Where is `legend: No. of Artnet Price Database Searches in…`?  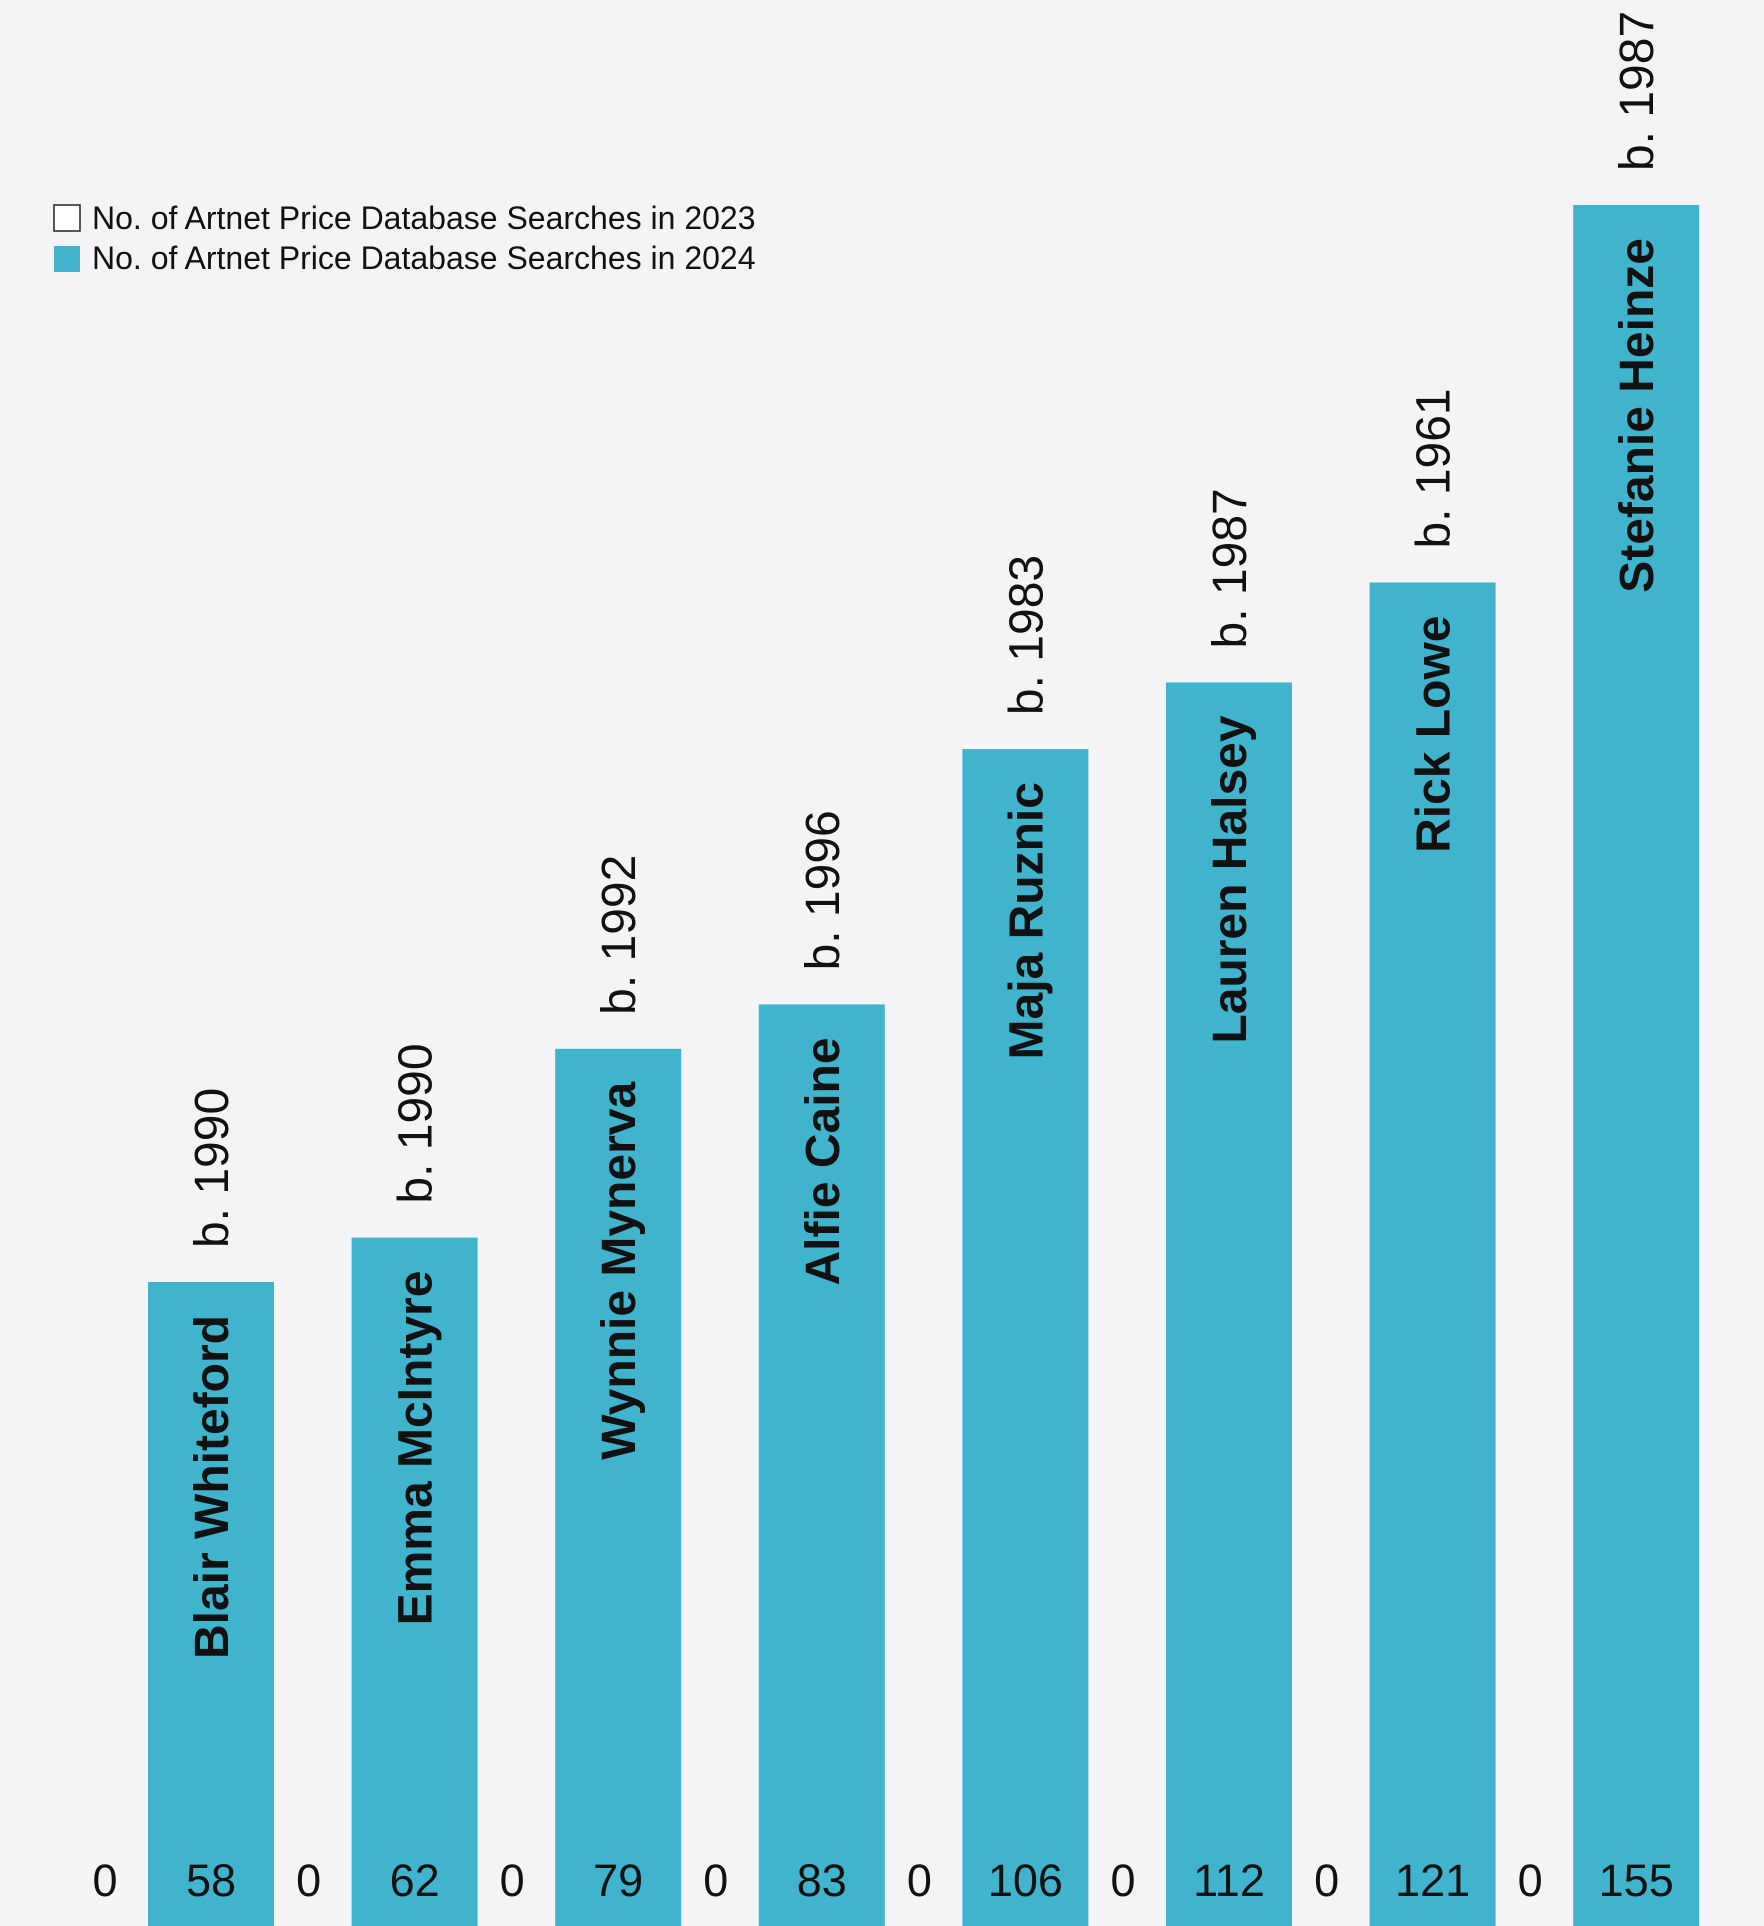
legend: No. of Artnet Price Database Searches in… is located at coordinates (404, 238).